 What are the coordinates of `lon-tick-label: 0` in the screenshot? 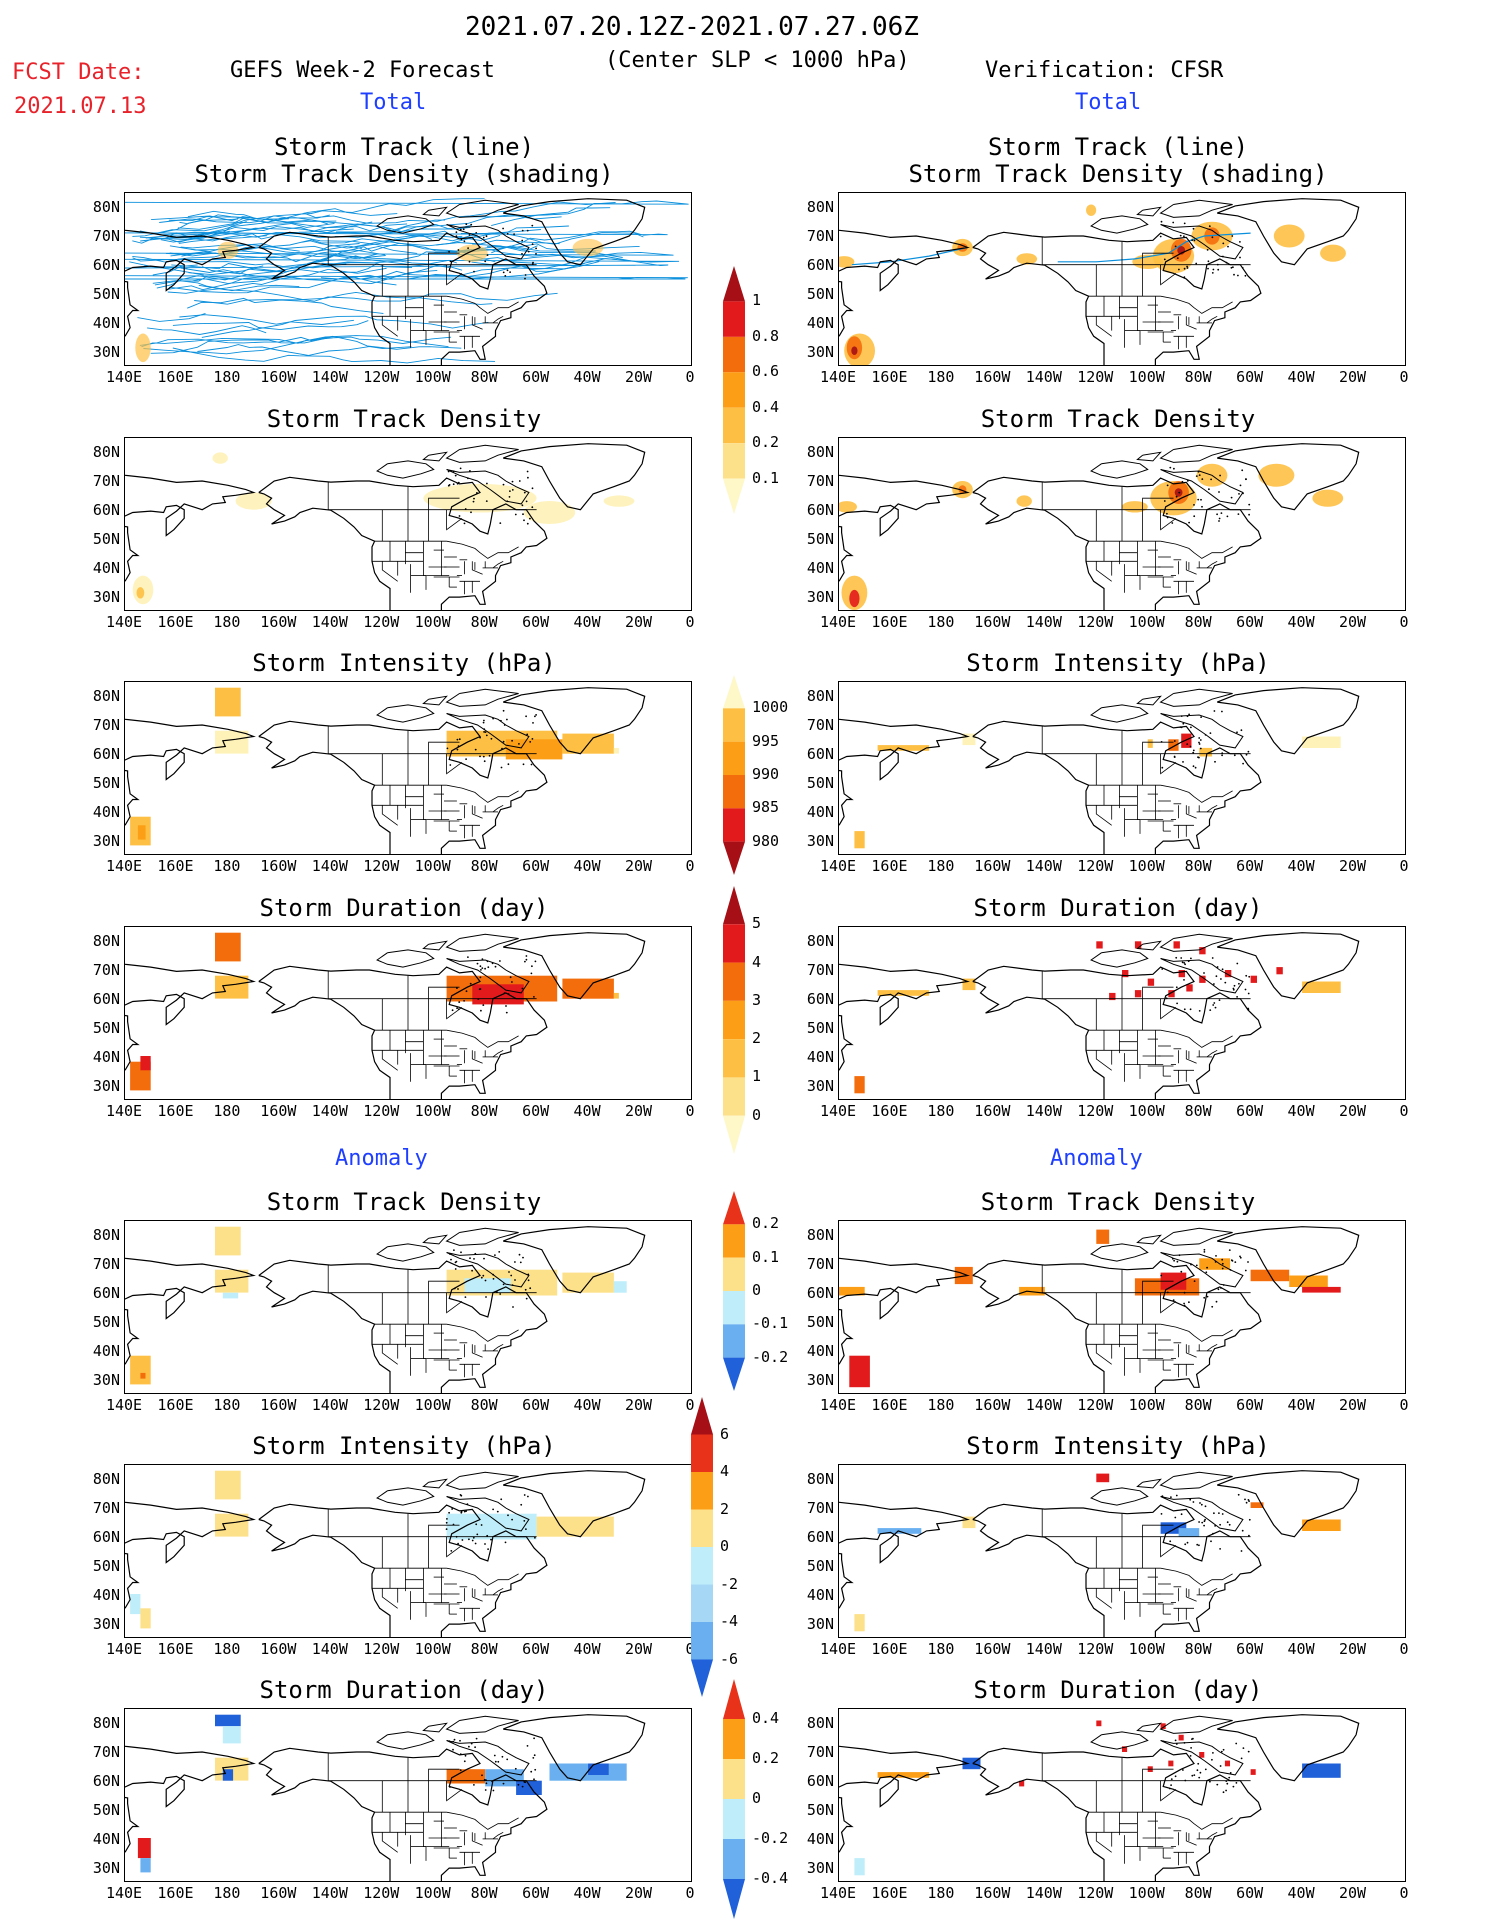 It's located at (690, 1893).